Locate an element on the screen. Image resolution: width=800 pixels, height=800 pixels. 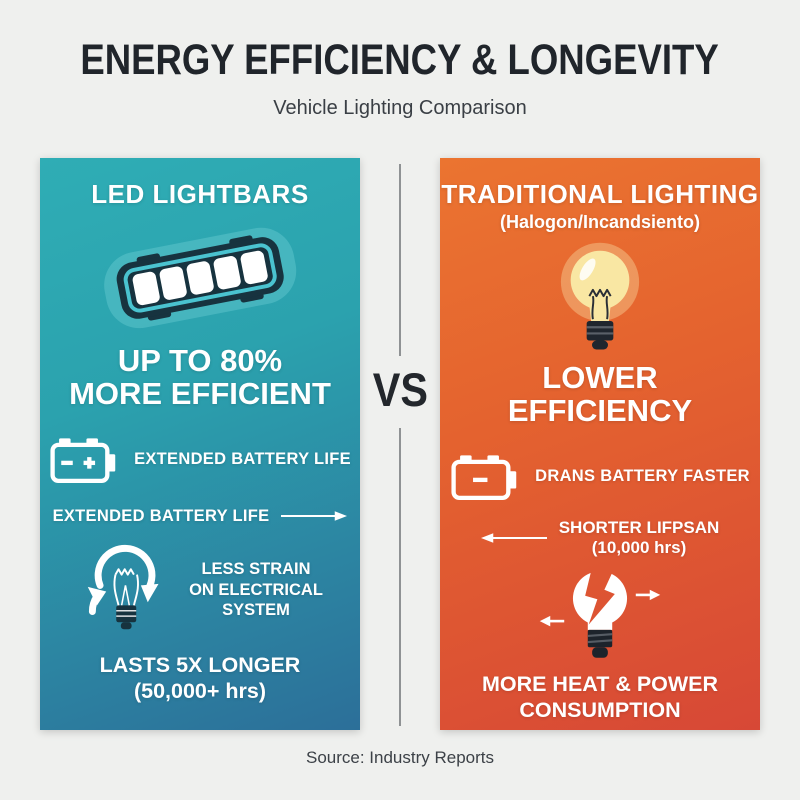
led-headline: UP TO 80% MORE EFFICIENT is located at coordinates (200, 377).